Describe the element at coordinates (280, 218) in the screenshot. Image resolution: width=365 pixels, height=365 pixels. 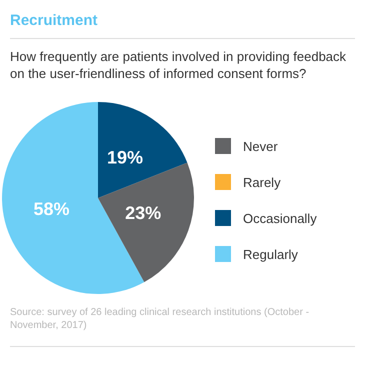
I see `legend-label: Occasionally` at that location.